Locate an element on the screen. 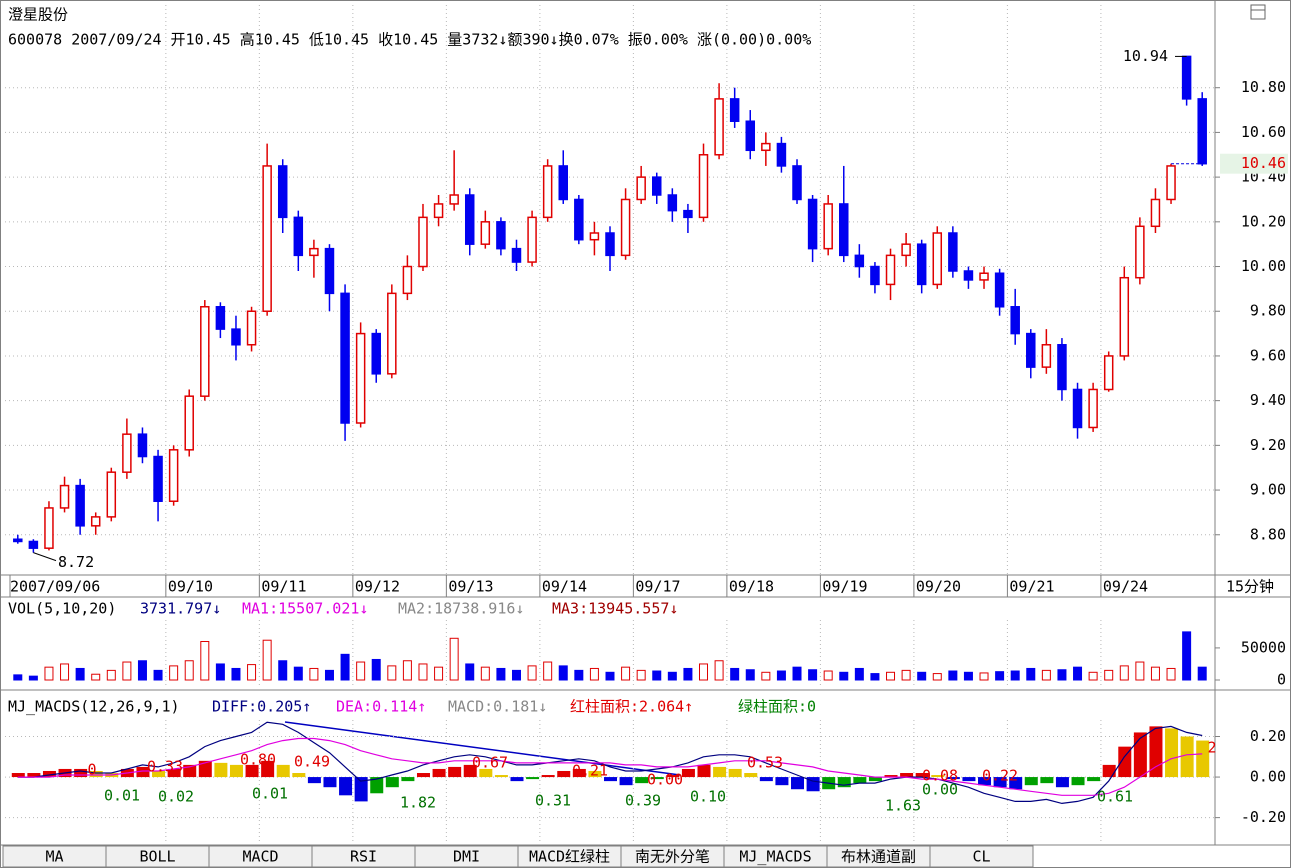  stock-name: 澄星股份 is located at coordinates (38, 15).